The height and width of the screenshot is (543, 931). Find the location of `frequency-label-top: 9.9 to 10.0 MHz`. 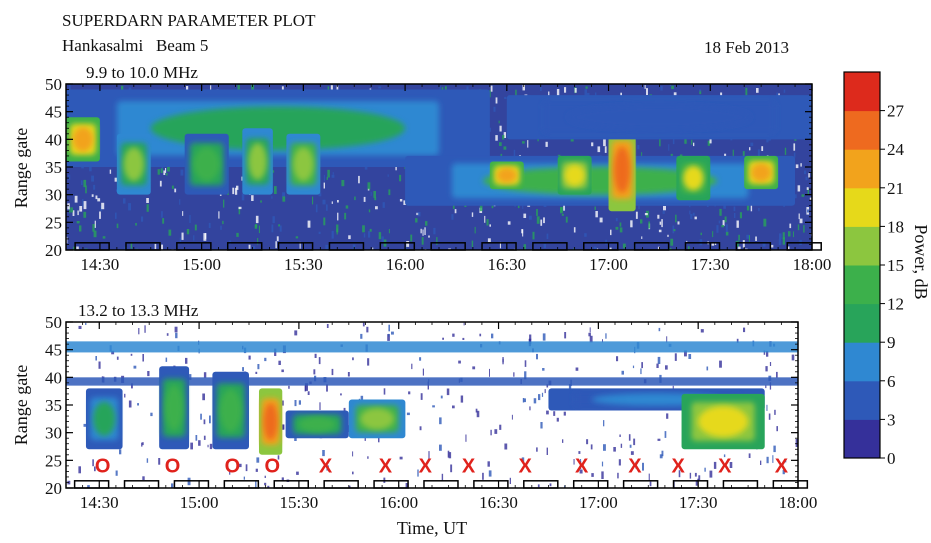

frequency-label-top: 9.9 to 10.0 MHz is located at coordinates (142, 72).